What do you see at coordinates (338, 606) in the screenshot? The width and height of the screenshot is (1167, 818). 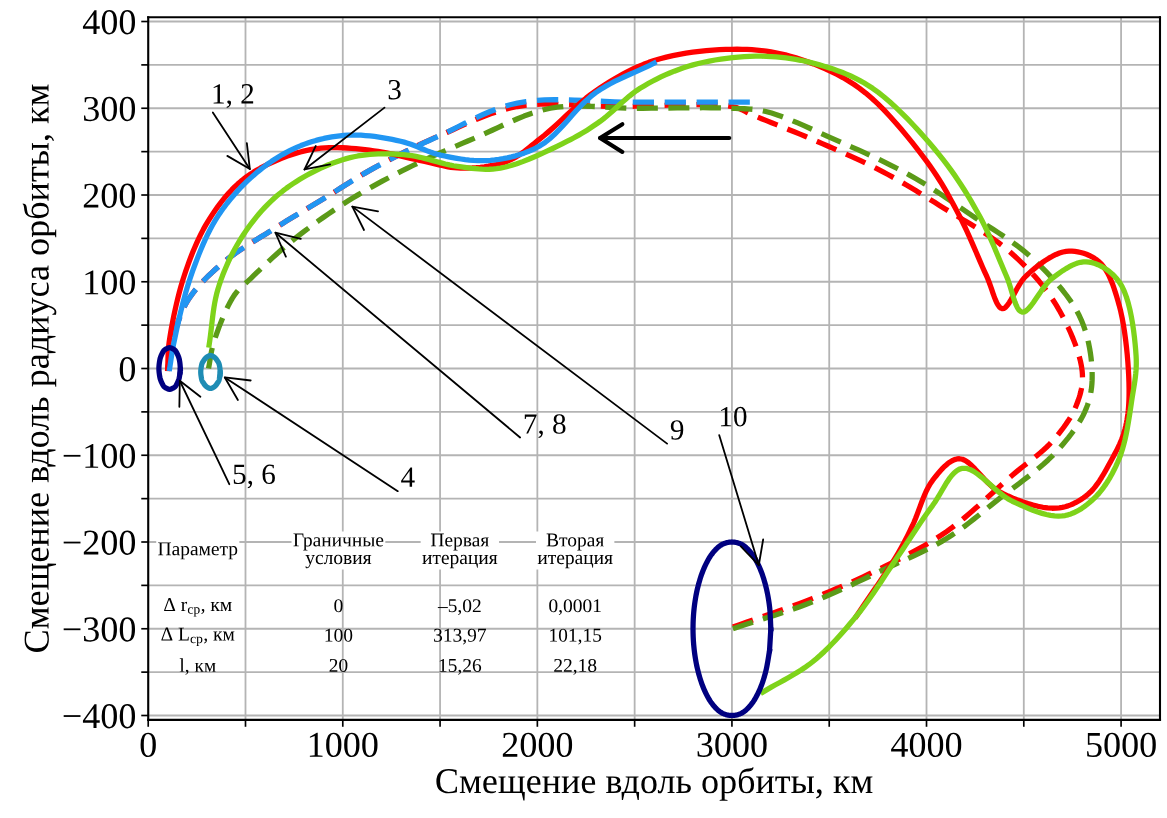 I see `annotation: 0` at bounding box center [338, 606].